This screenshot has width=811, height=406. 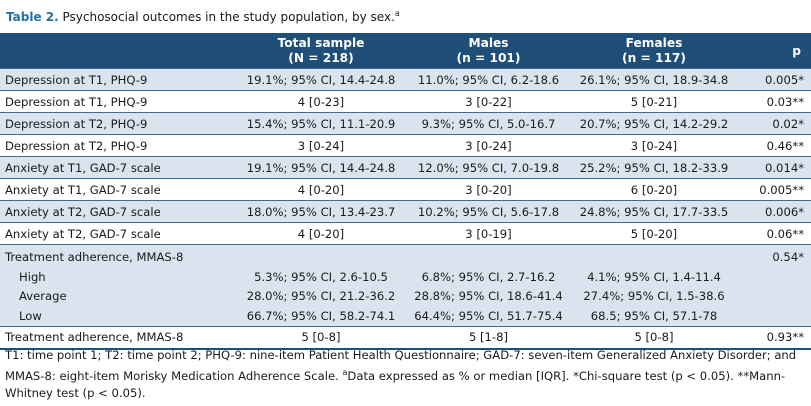 What do you see at coordinates (488, 233) in the screenshot?
I see `cell-males: 3 [0-19]` at bounding box center [488, 233].